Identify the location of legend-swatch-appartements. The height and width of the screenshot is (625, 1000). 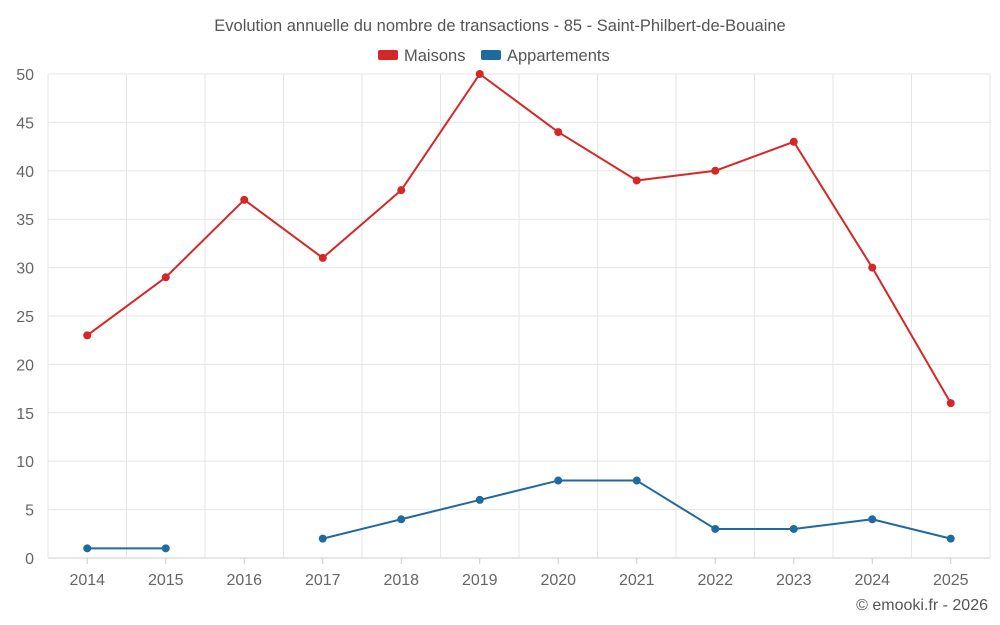
(491, 55).